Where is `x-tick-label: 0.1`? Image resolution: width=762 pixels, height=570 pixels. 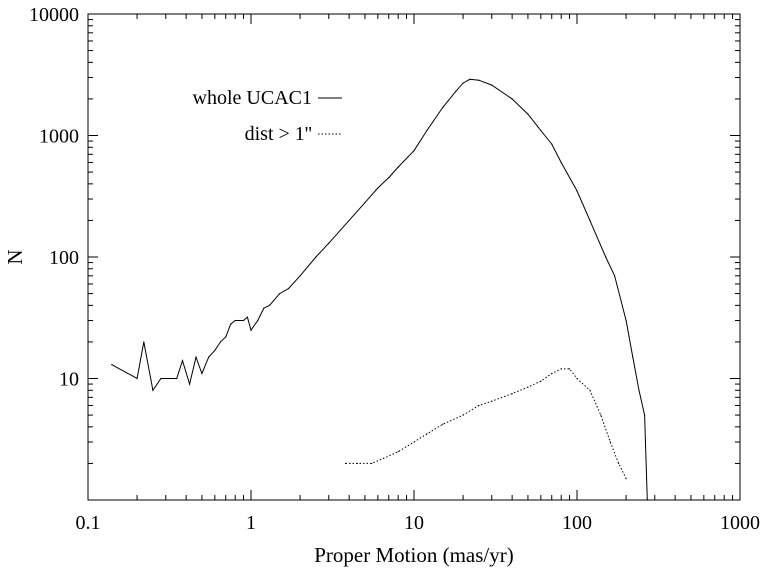 x-tick-label: 0.1 is located at coordinates (88, 523).